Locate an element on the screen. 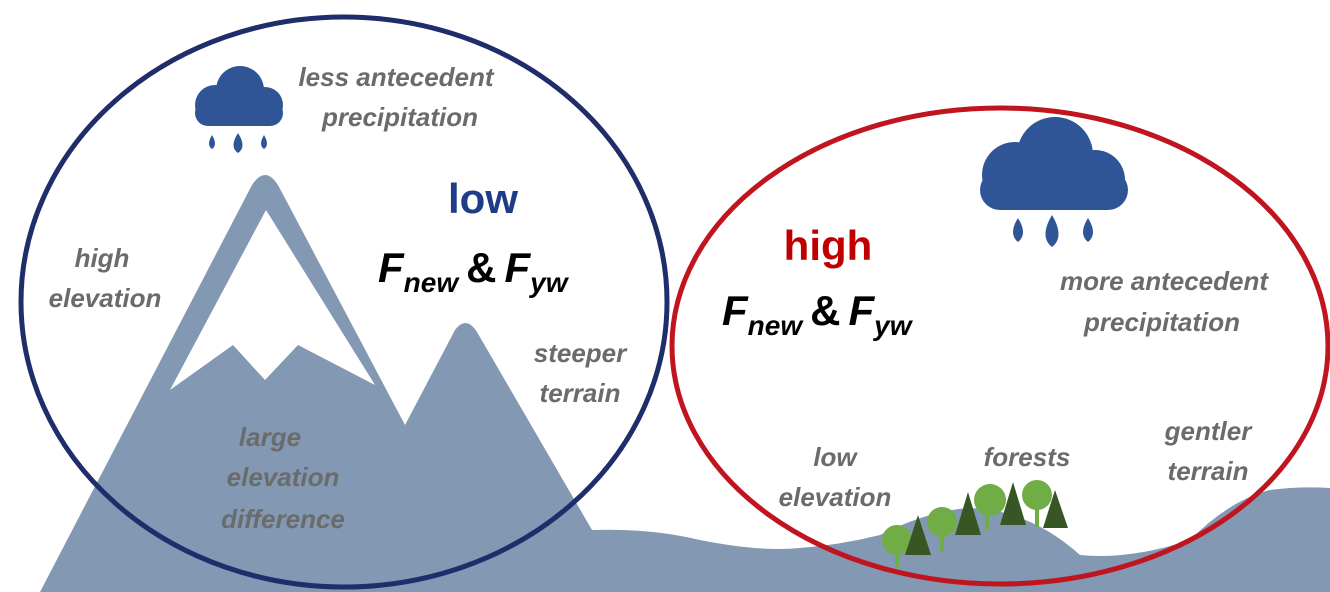  forest is located at coordinates (975, 523).